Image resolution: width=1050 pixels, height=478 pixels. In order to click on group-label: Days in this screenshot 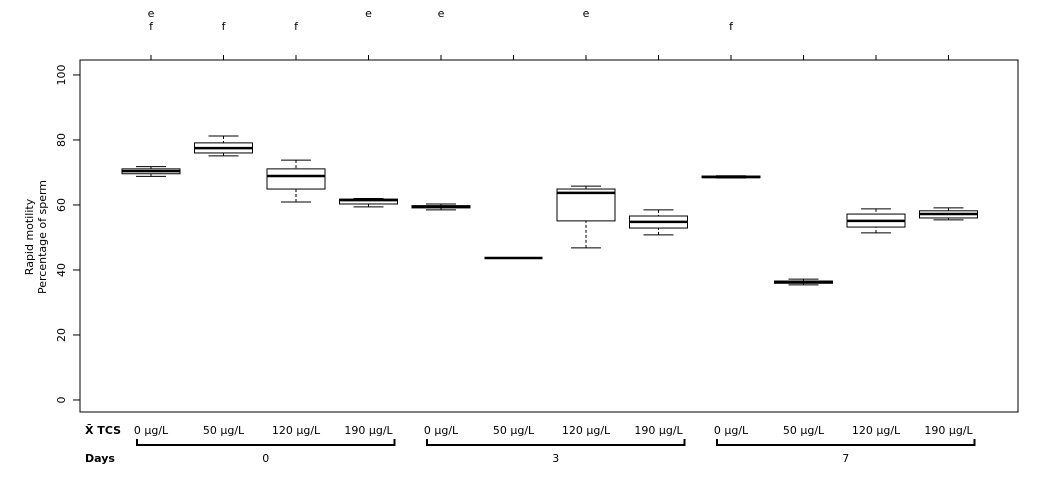, I will do `click(100, 458)`.